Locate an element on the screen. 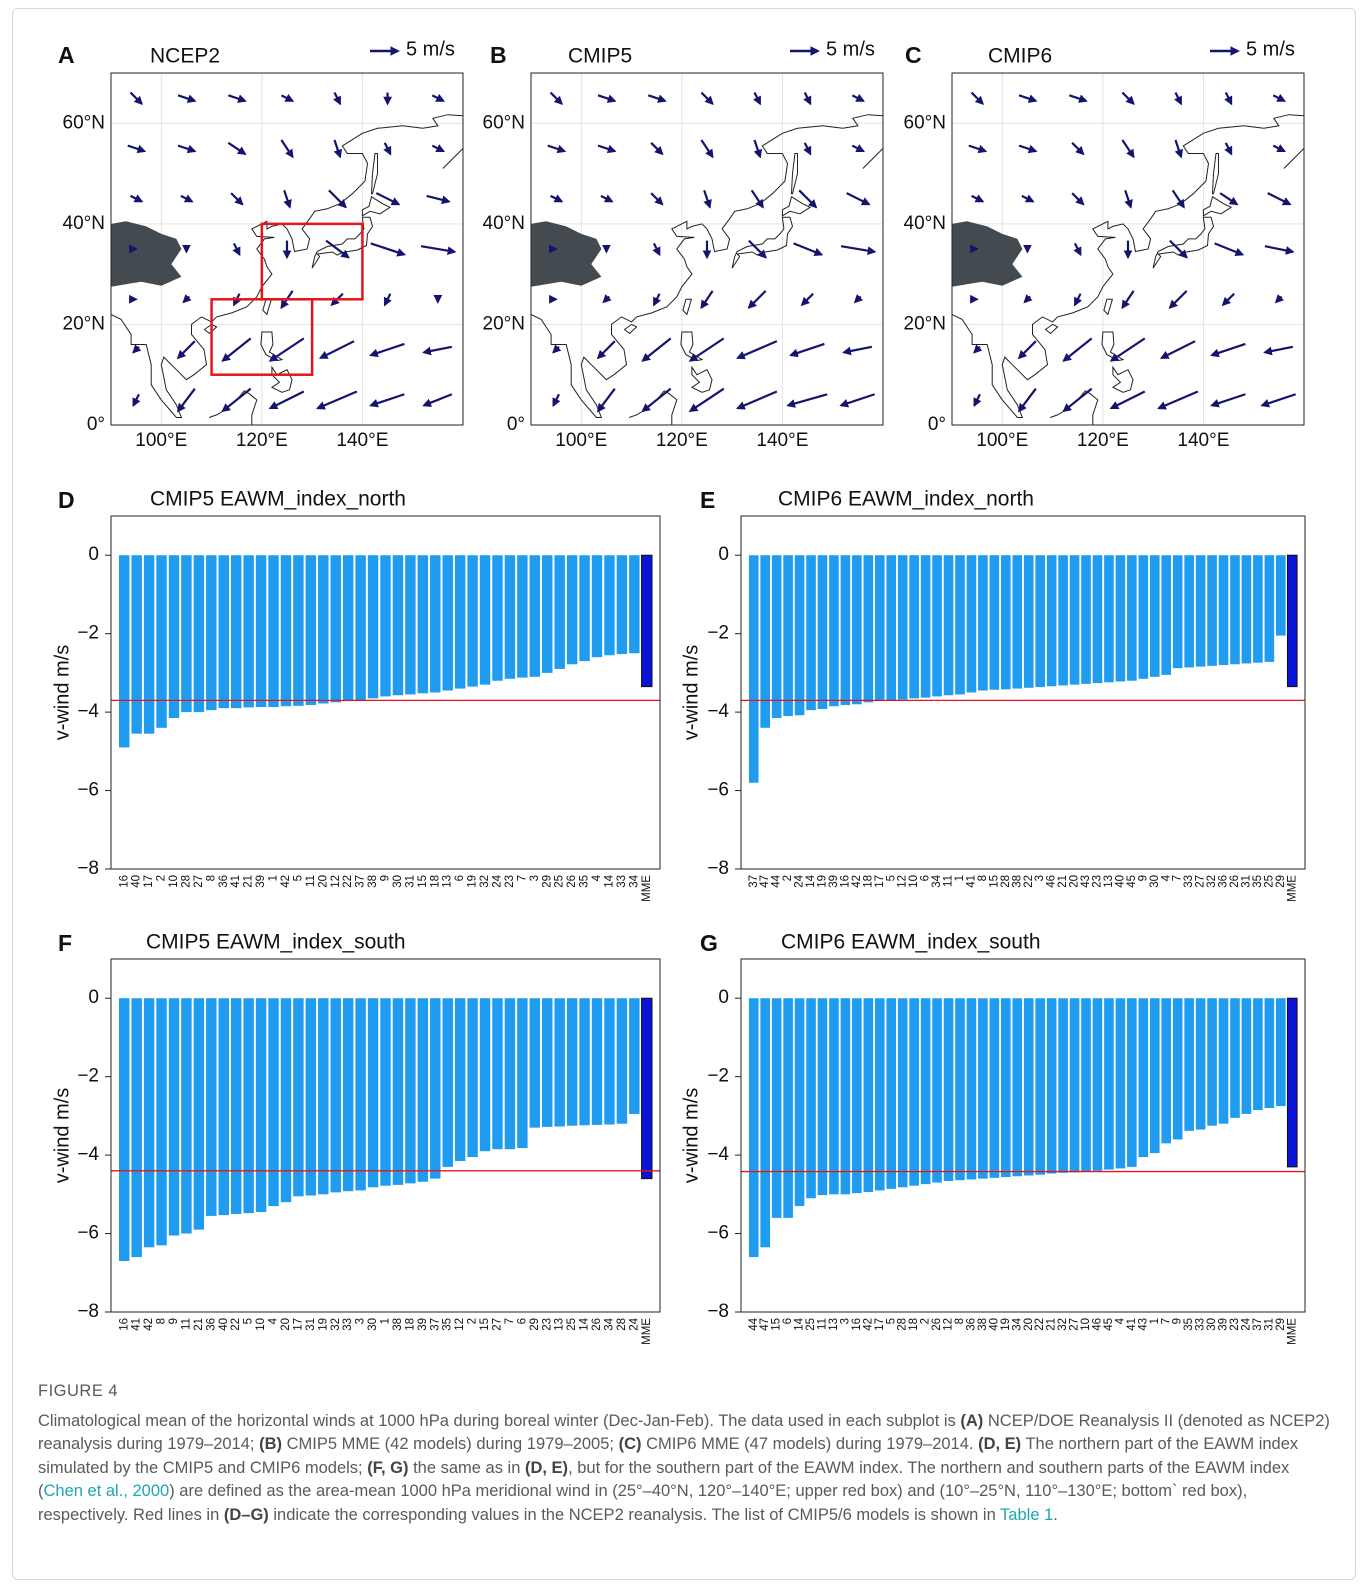 The height and width of the screenshot is (1589, 1370). y-axis-label: v-wind m/s is located at coordinates (62, 1136).